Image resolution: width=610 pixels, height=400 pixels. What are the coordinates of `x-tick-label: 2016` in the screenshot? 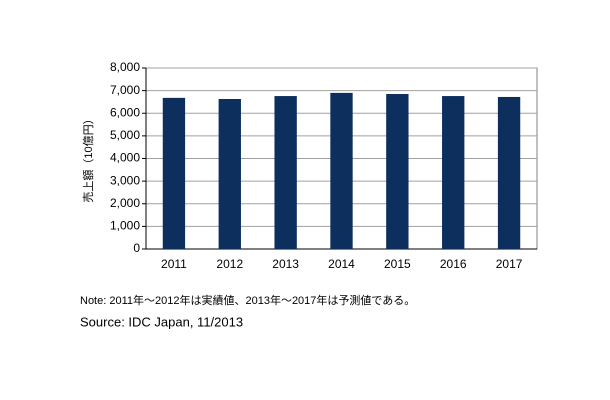 It's located at (453, 264).